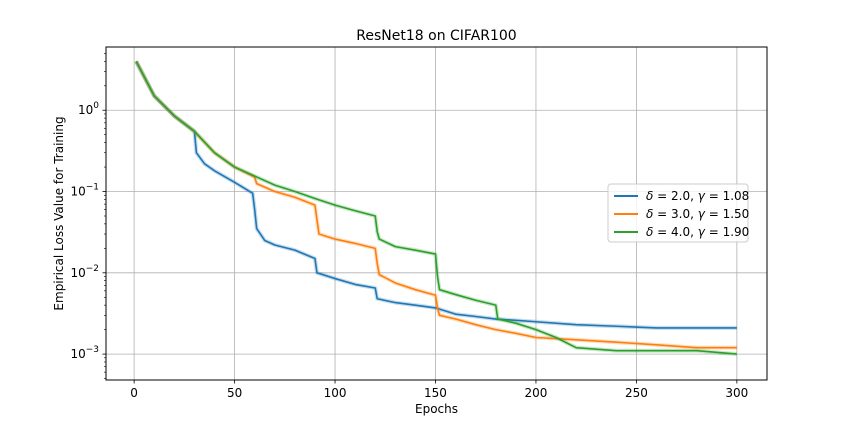 The image size is (855, 427). I want to click on y-tick-exponent: −2, so click(92, 269).